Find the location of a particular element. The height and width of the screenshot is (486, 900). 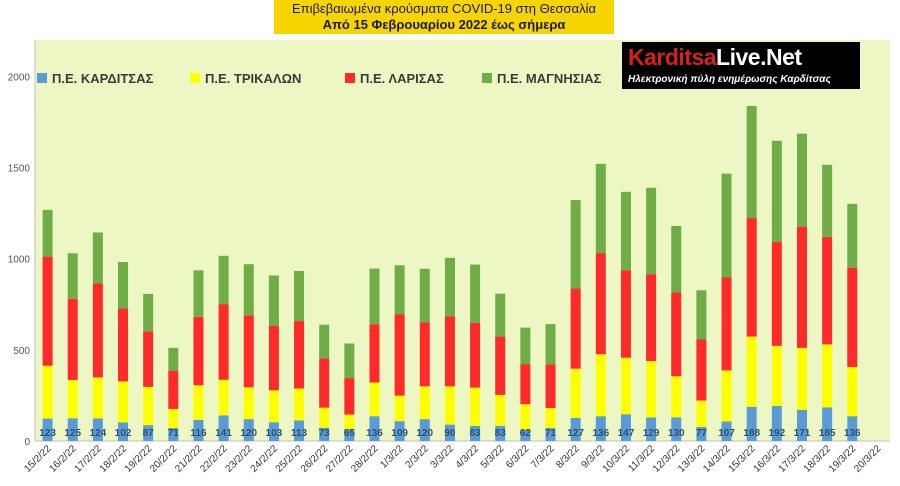

data-label: 130 is located at coordinates (676, 433).